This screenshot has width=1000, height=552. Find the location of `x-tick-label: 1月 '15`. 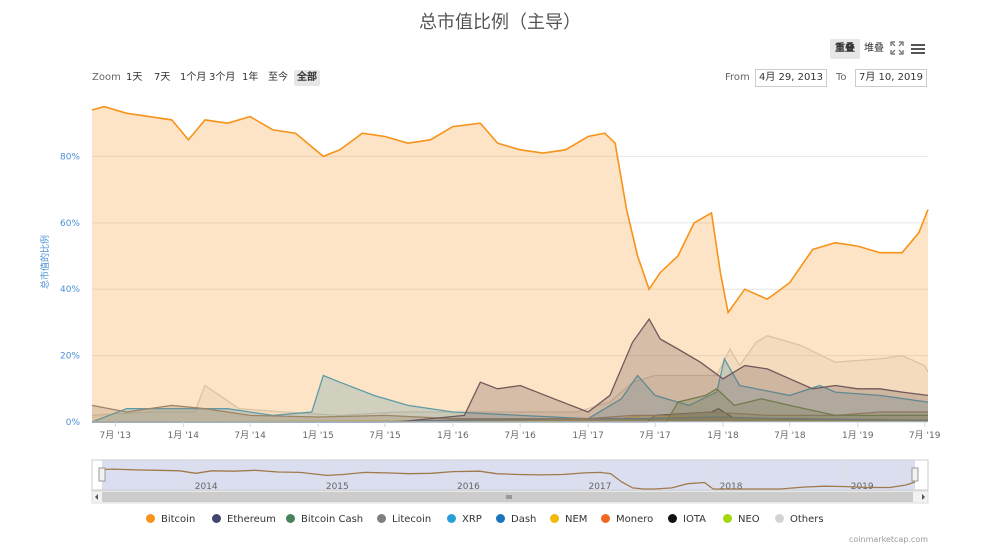

x-tick-label: 1月 '15 is located at coordinates (318, 435).